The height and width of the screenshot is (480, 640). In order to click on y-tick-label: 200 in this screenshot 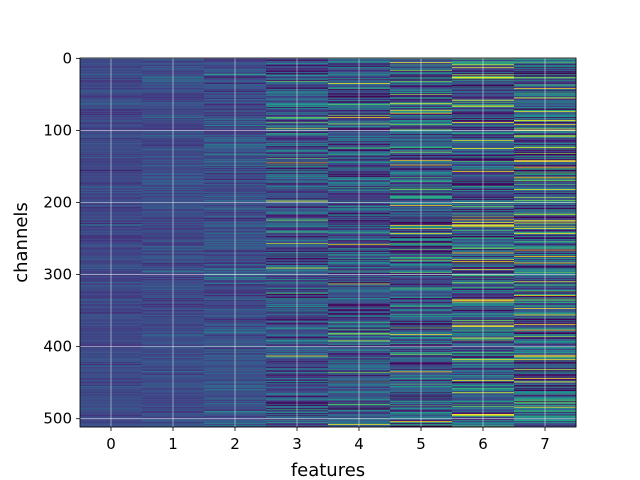, I will do `click(57, 203)`.